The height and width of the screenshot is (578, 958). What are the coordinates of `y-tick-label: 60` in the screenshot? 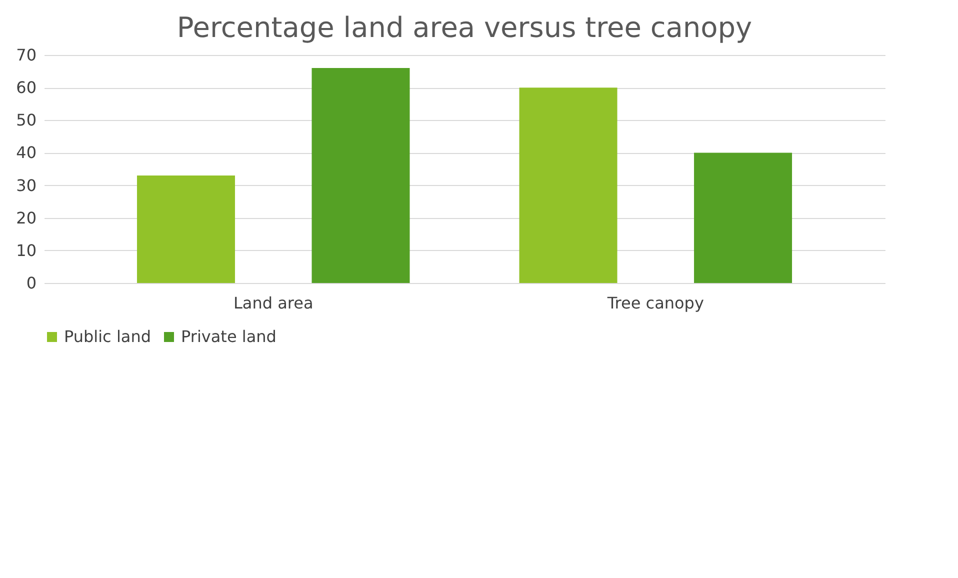 It's located at (26, 88).